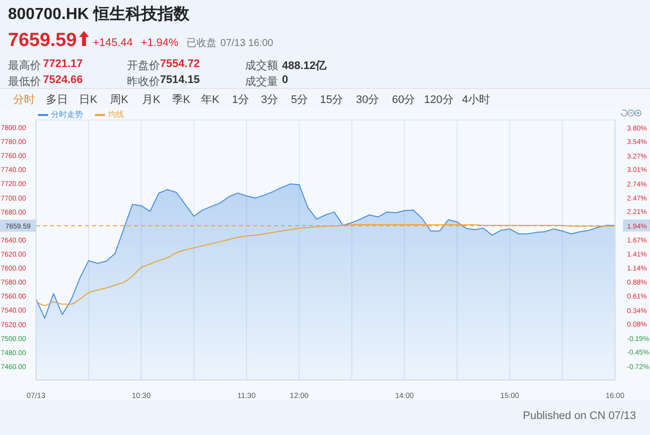 The width and height of the screenshot is (650, 435). Describe the element at coordinates (247, 43) in the screenshot. I see `text: 07/13 16:00` at that location.